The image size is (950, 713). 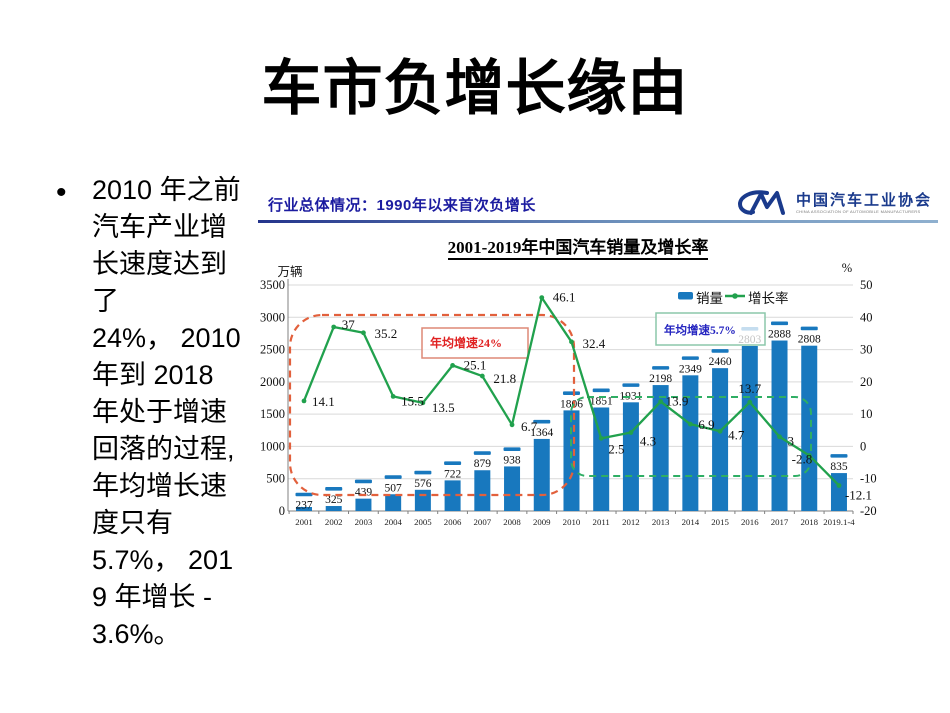 I want to click on growth-point-2019.1-4, so click(x=839, y=485).